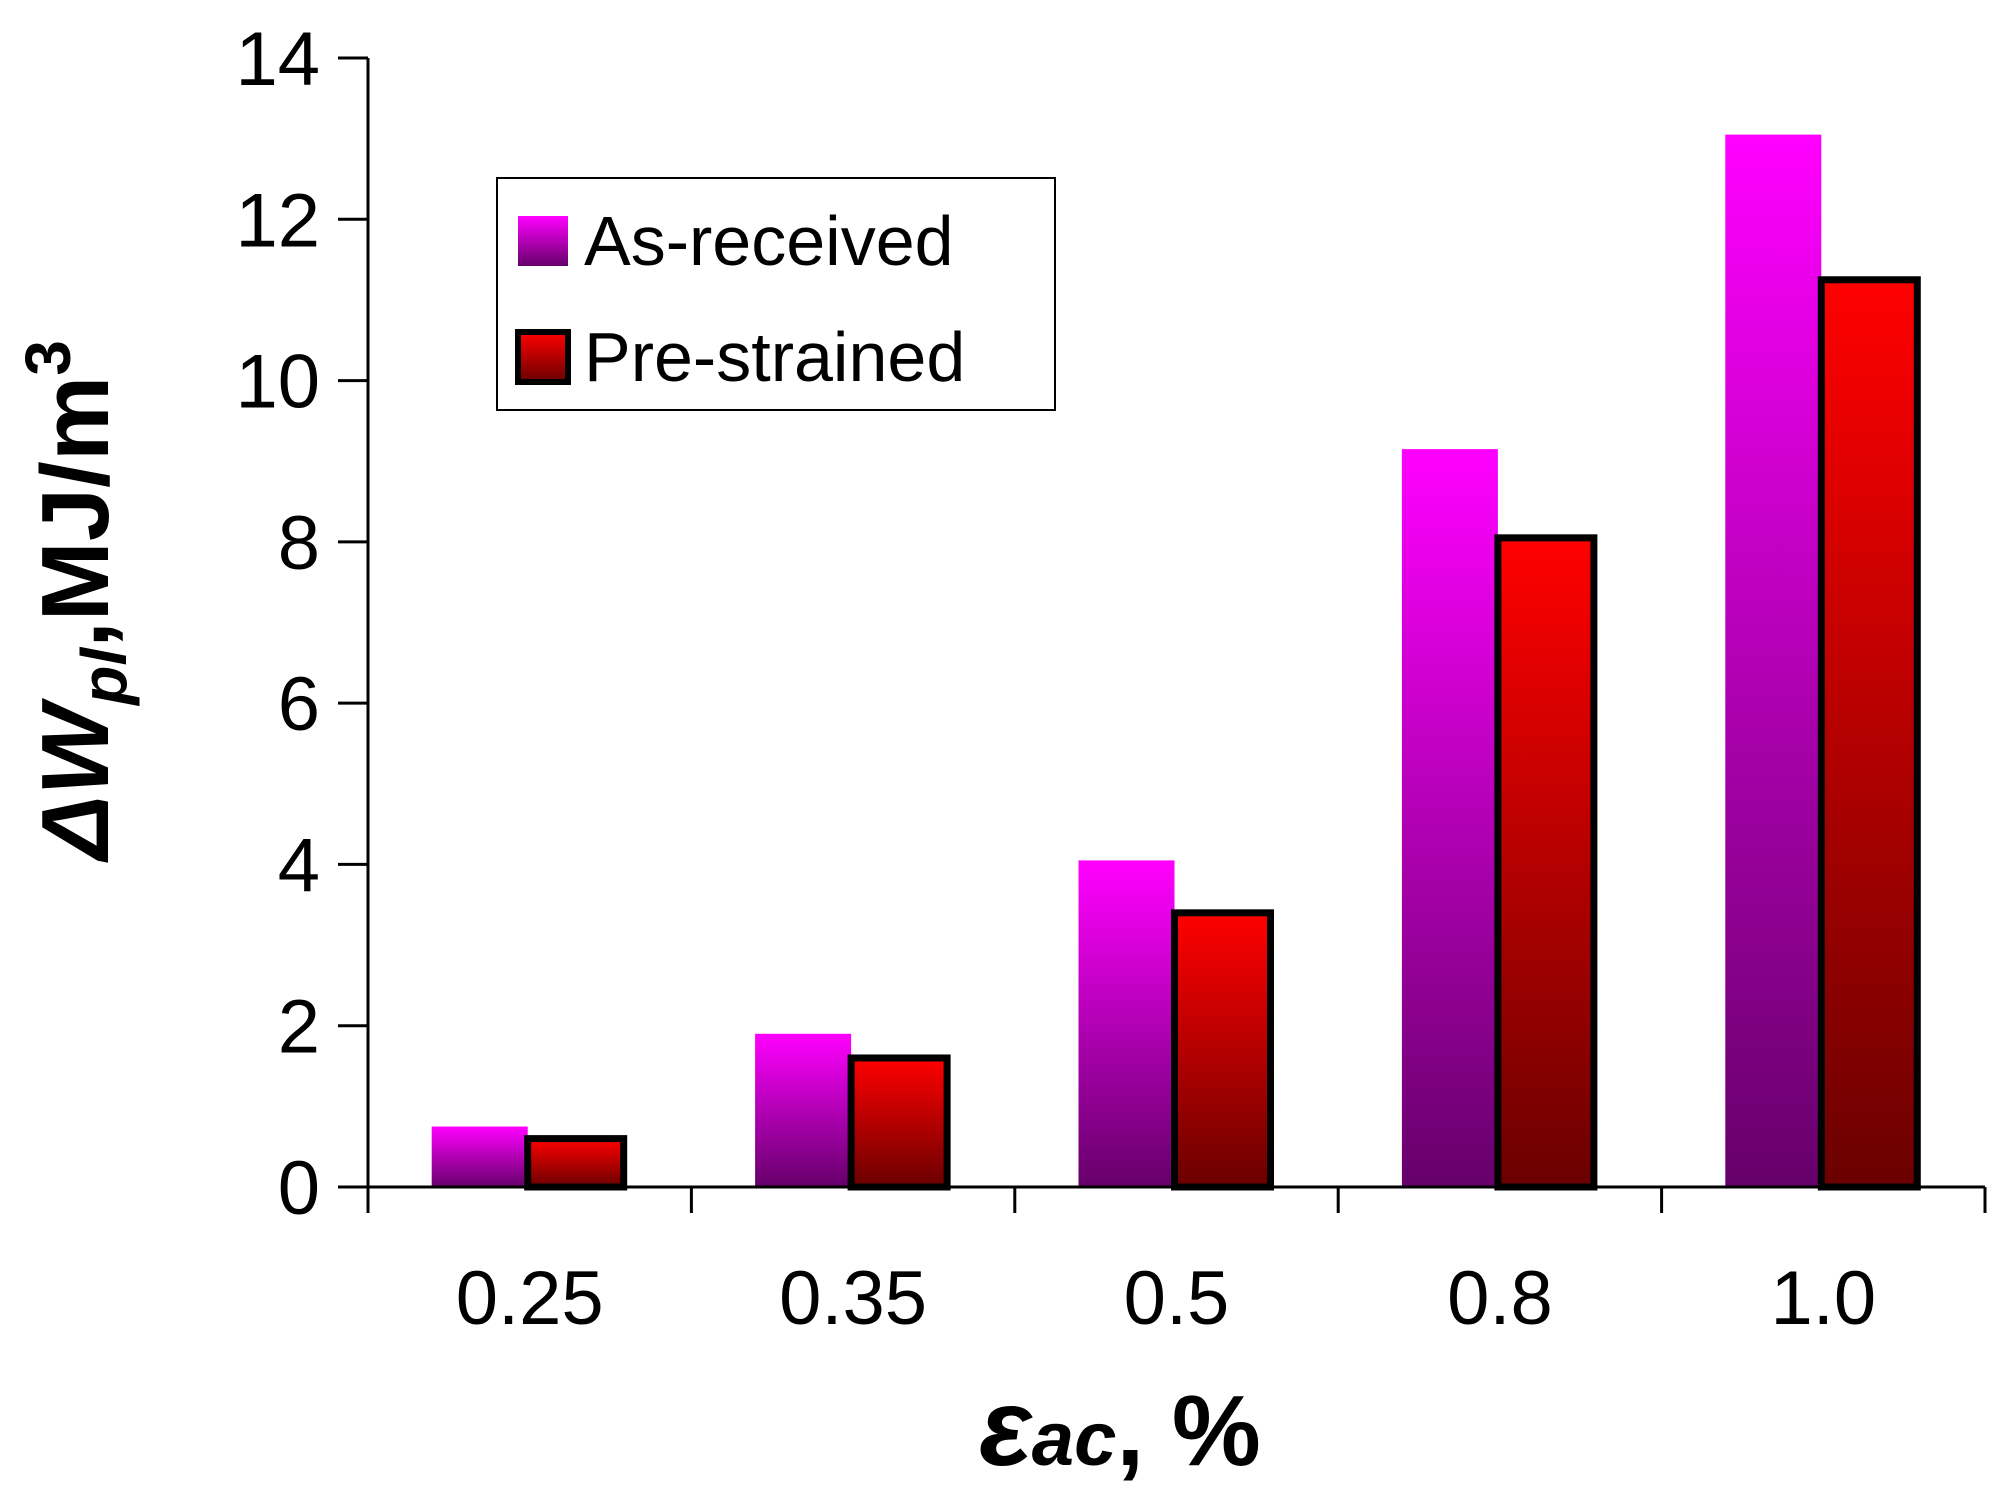 This screenshot has height=1500, width=2005. I want to click on bar-pre-strained-0.5, so click(1222, 1050).